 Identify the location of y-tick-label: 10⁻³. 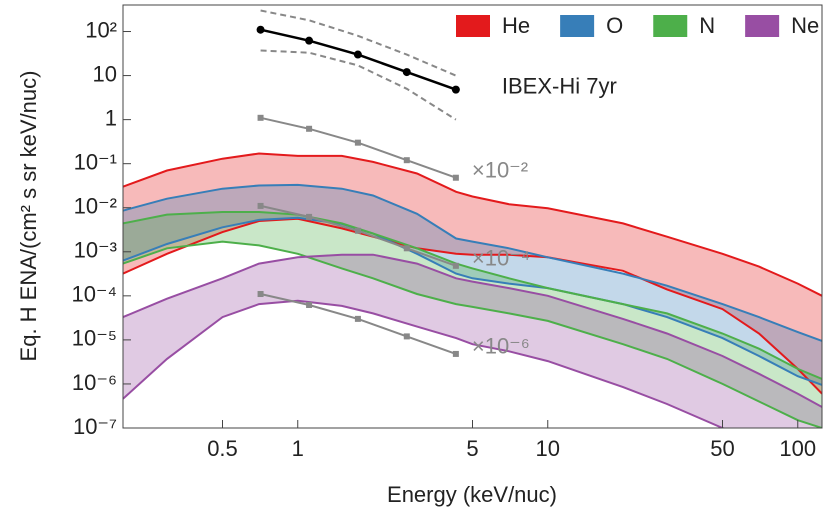
(95, 250).